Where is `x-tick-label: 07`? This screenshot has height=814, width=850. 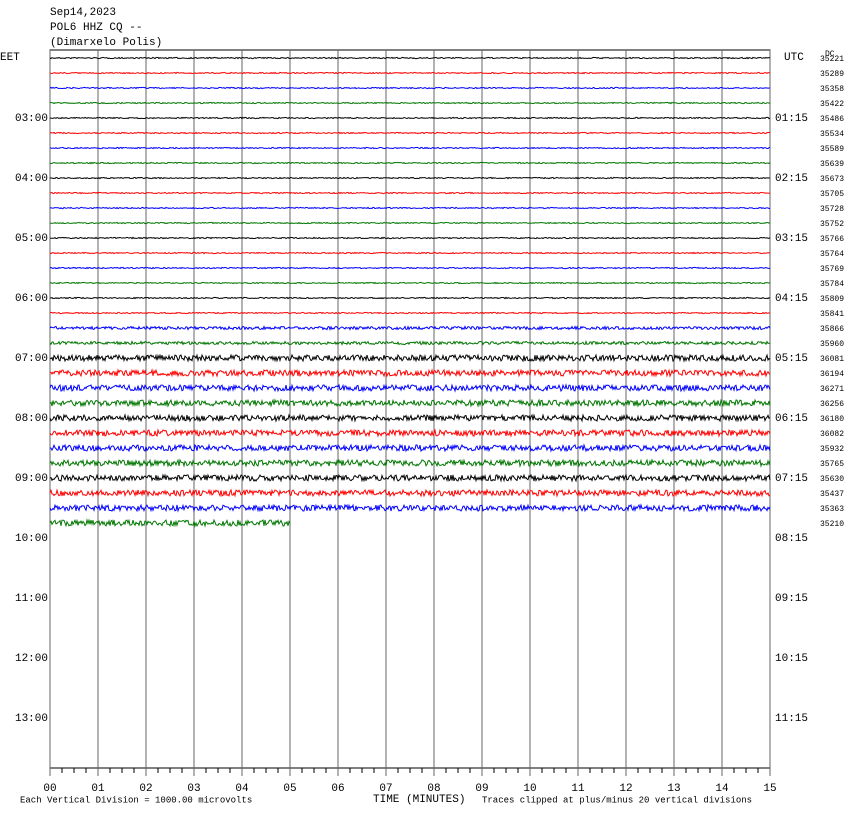 x-tick-label: 07 is located at coordinates (385, 789).